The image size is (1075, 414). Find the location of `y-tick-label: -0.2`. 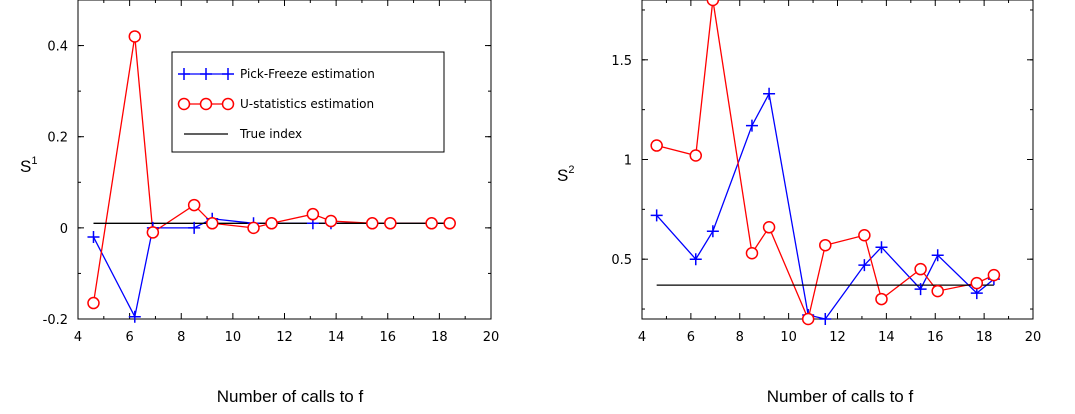

y-tick-label: -0.2 is located at coordinates (55, 320).